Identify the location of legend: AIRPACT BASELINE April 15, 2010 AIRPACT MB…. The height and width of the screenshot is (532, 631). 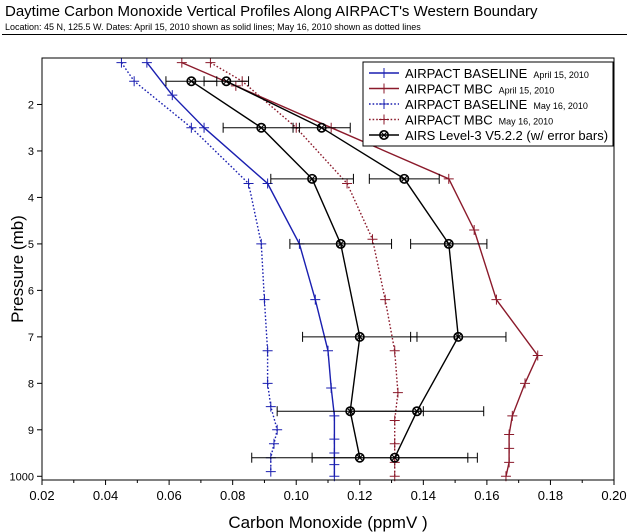
(488, 104).